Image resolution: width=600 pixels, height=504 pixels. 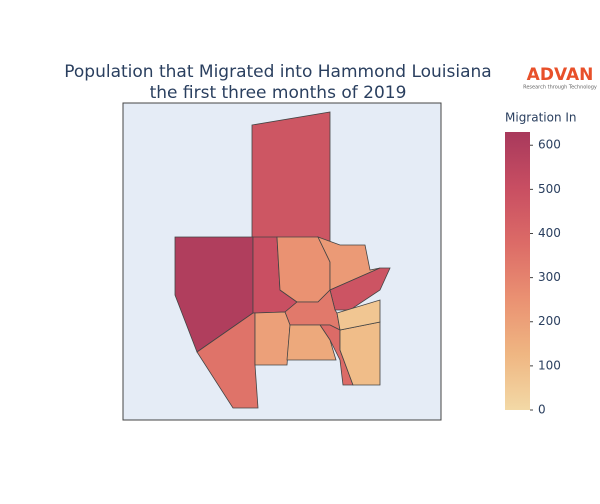 What do you see at coordinates (549, 277) in the screenshot?
I see `colorbar-tick-label: 300` at bounding box center [549, 277].